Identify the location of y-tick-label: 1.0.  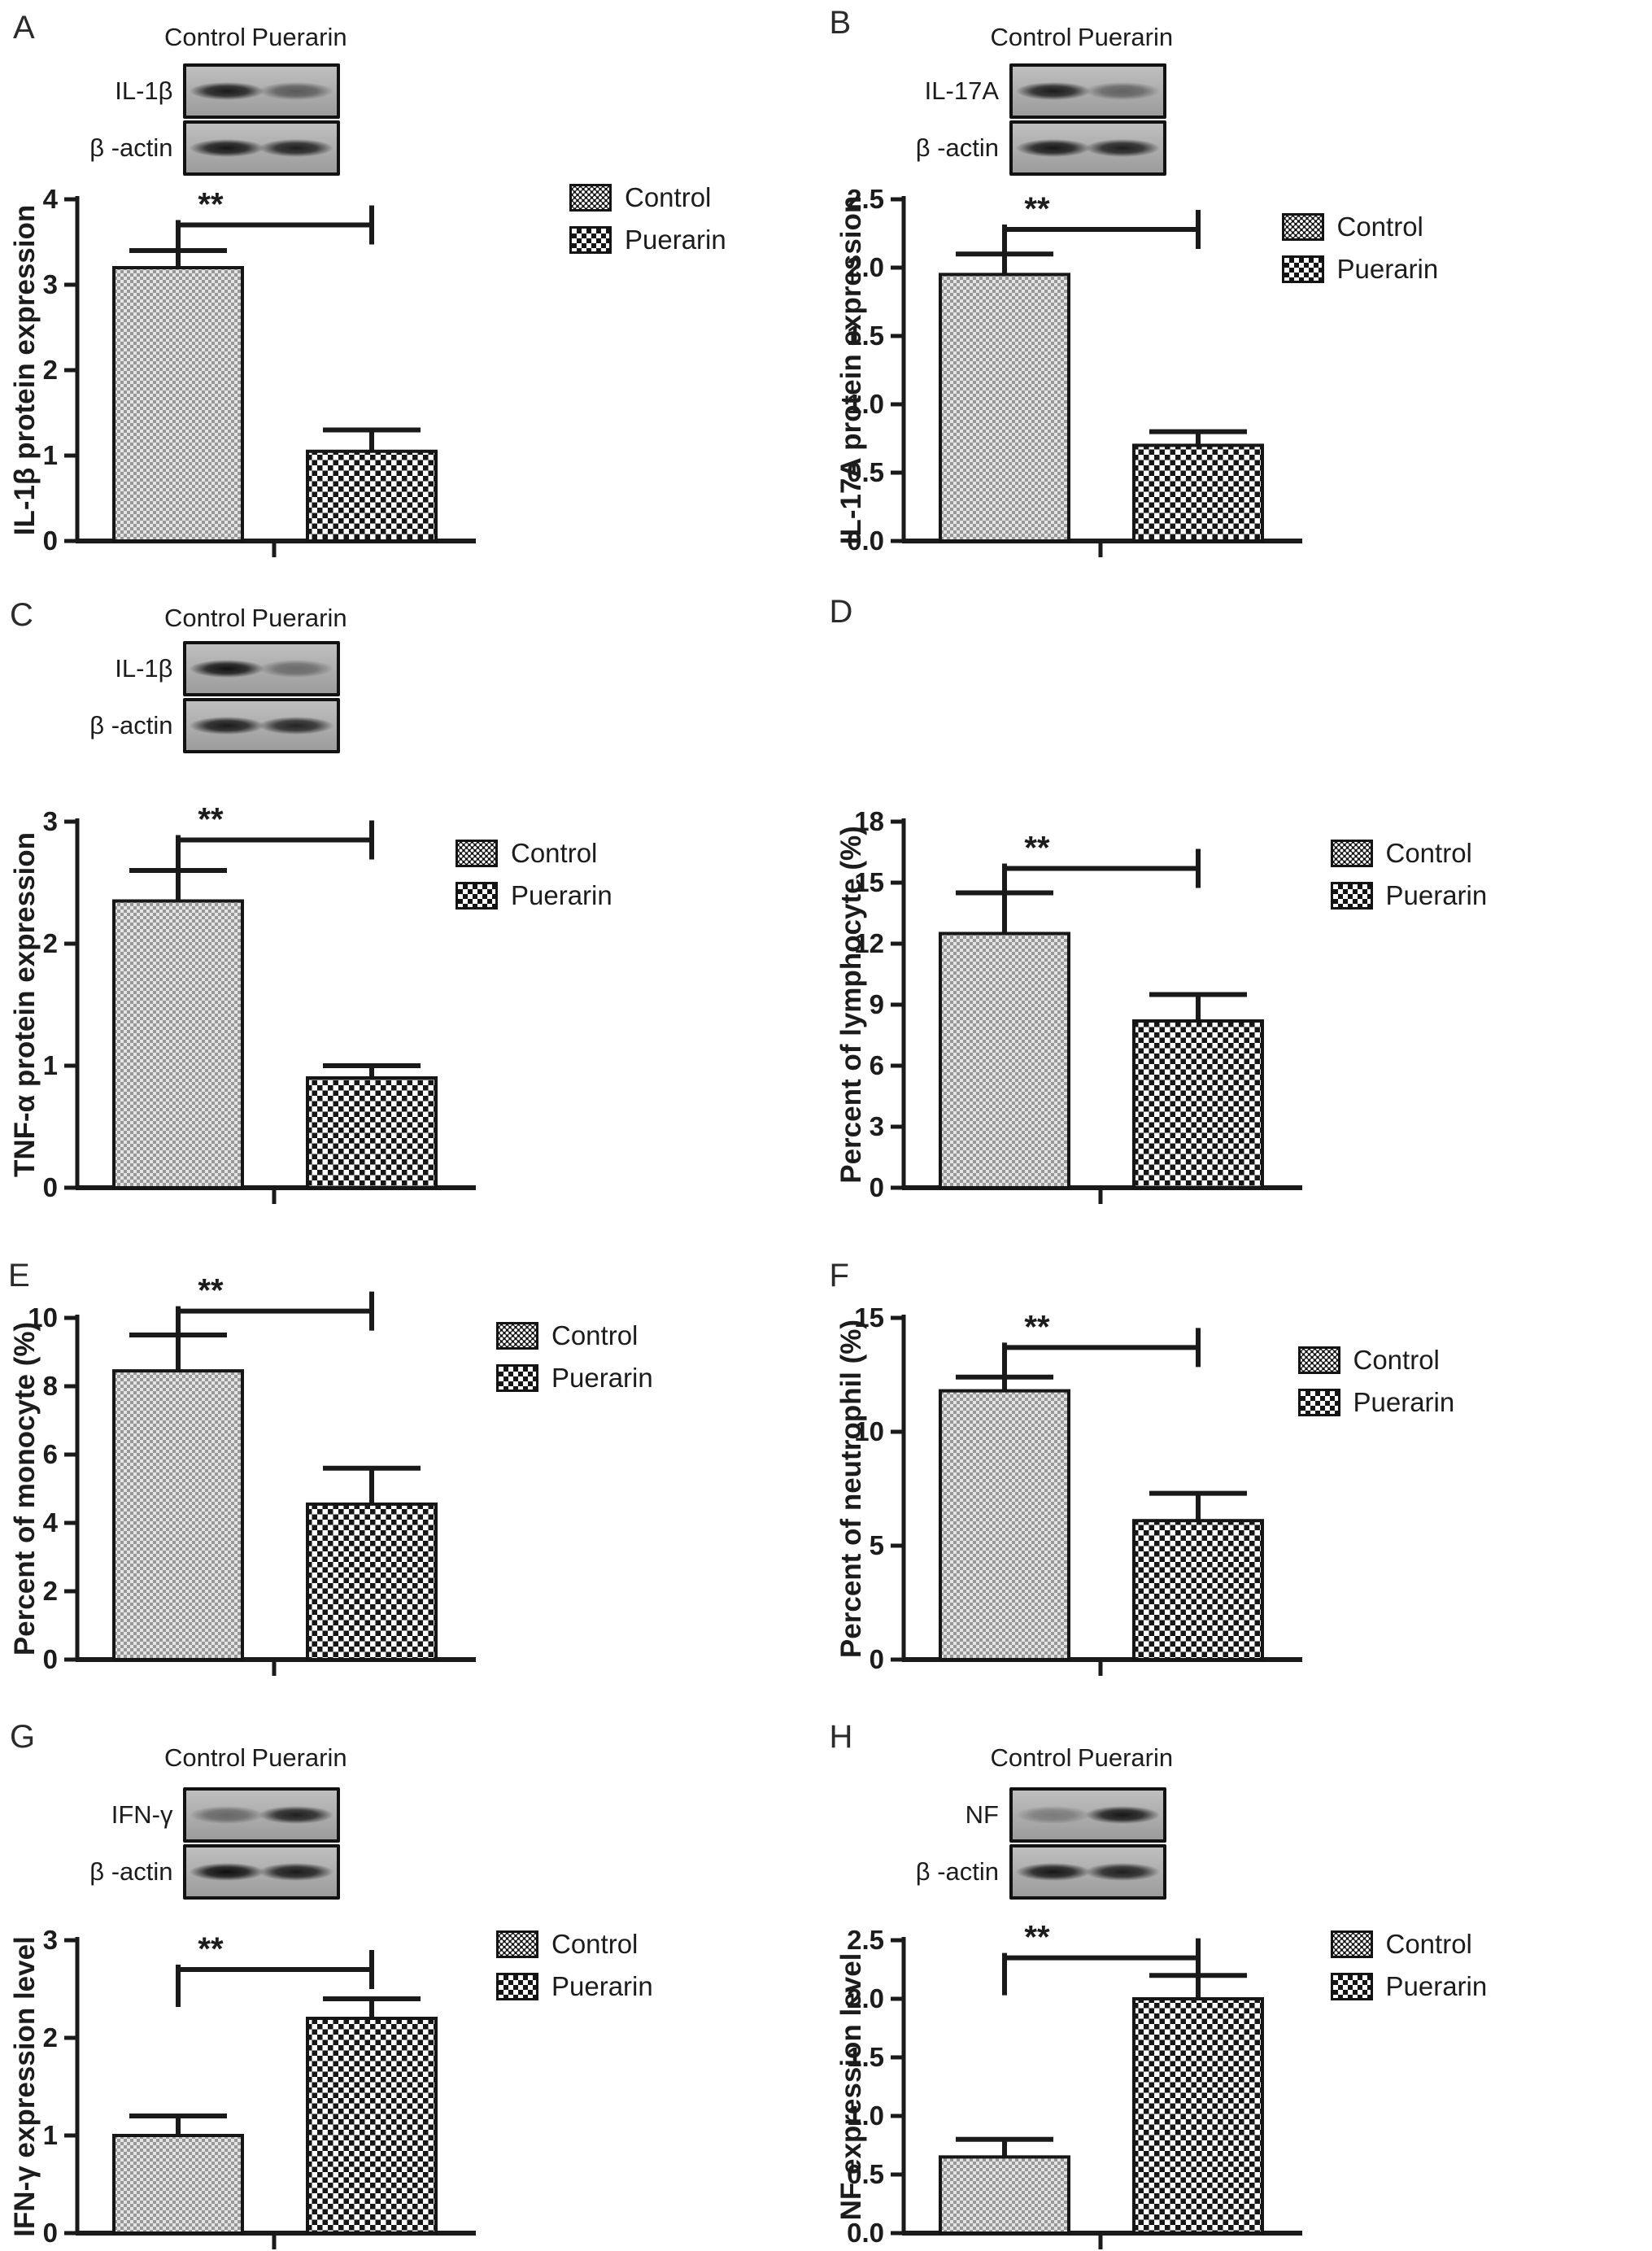
(865, 404).